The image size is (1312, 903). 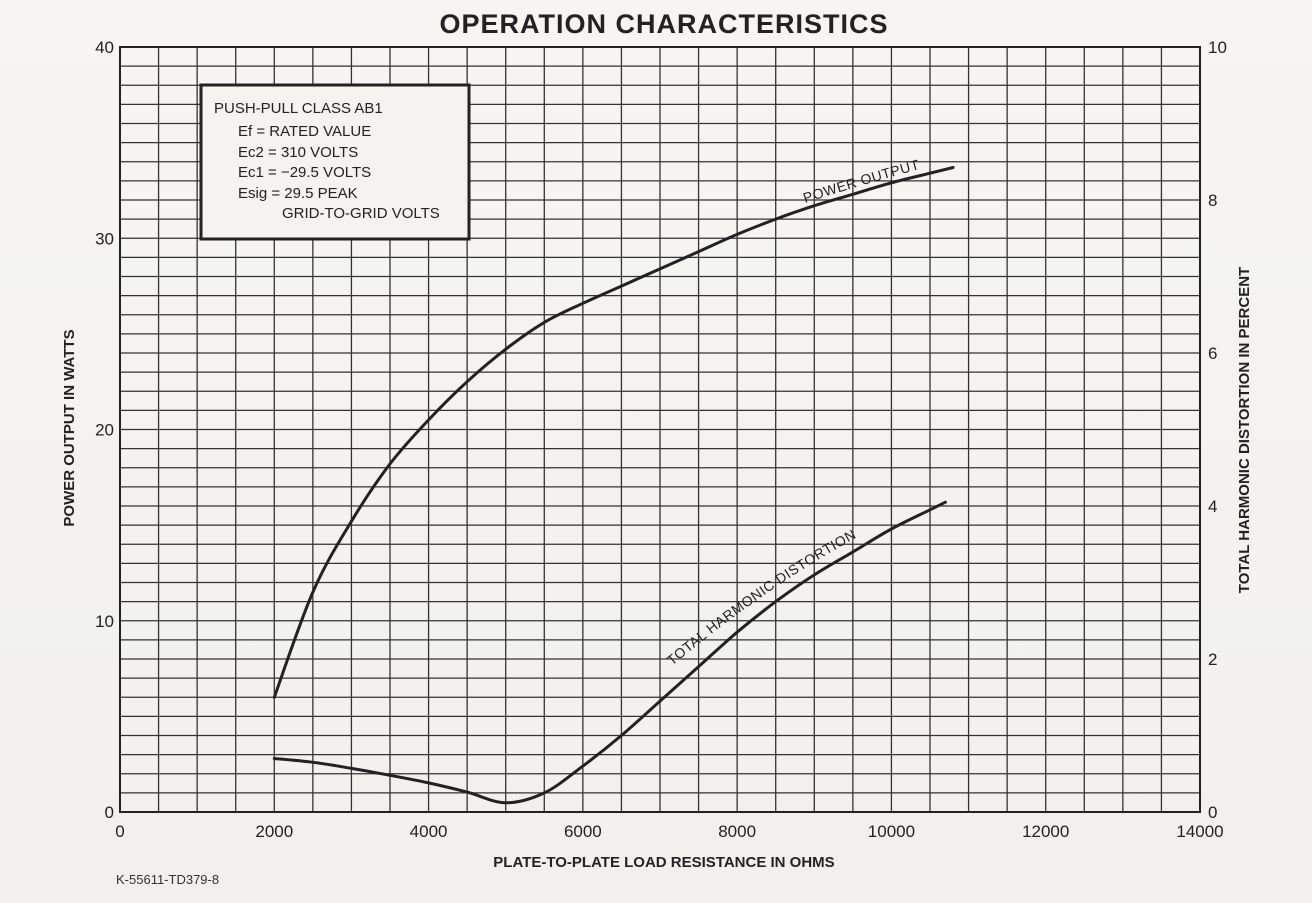 I want to click on chart-title: OPERATION CHARACTERISTICS, so click(x=663, y=24).